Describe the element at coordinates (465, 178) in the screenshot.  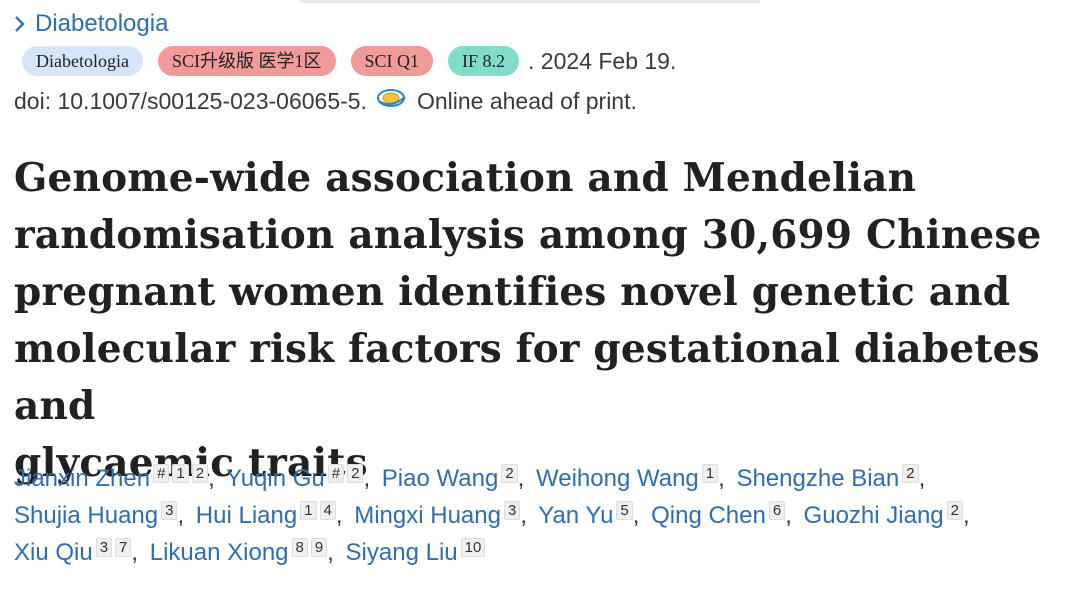
I see `title-line: Genome-wide association and Mendelian` at that location.